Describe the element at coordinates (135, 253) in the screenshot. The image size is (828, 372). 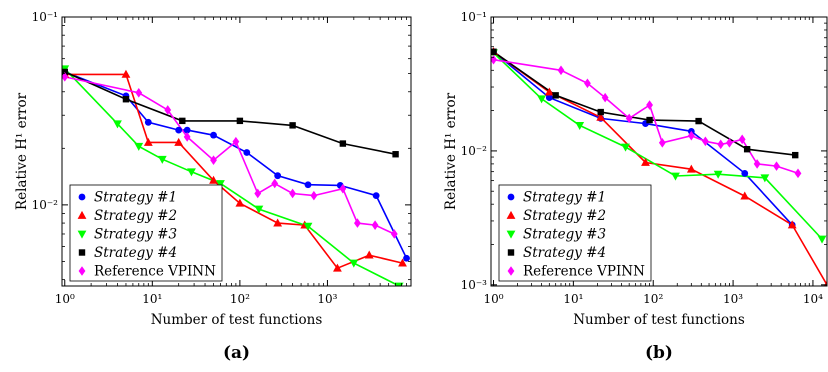
I see `legend-label: Strategy #4` at that location.